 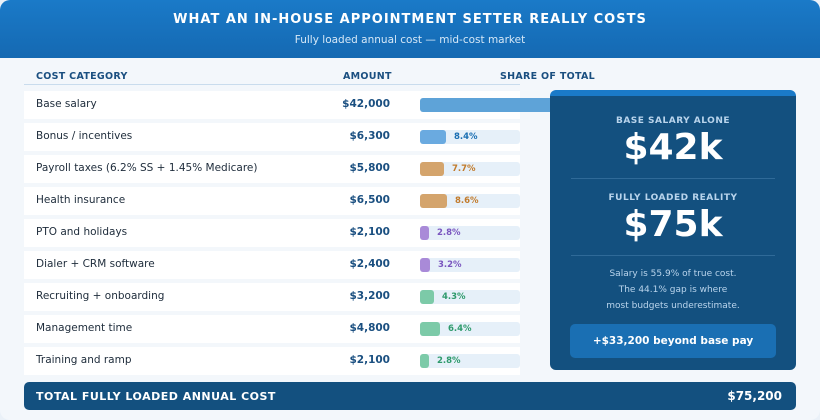 What do you see at coordinates (272, 137) in the screenshot?
I see `table-row: Bonus / incentives $6,300 8.4%` at bounding box center [272, 137].